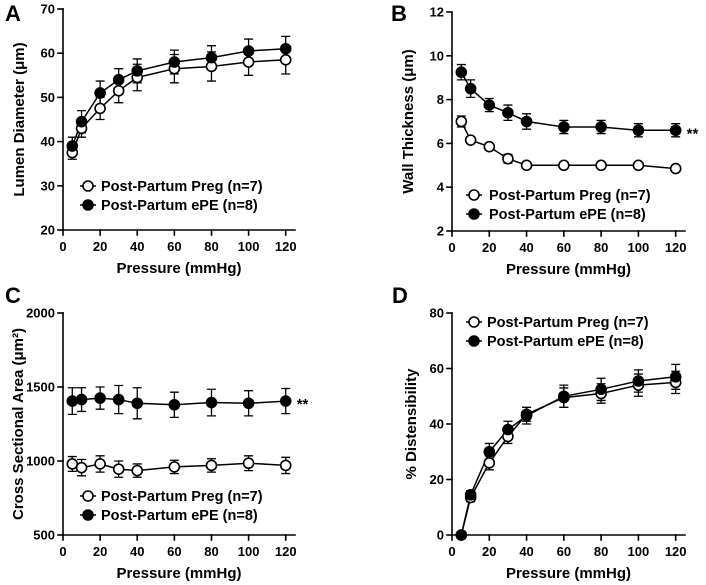  I want to click on panel-letter: C, so click(13, 295).